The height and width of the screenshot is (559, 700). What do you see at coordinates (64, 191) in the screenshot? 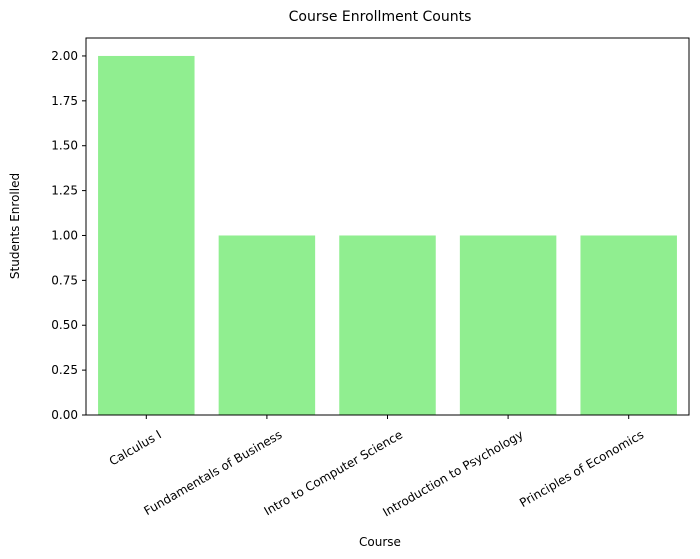
I see `y-tick-label: 1.25` at bounding box center [64, 191].